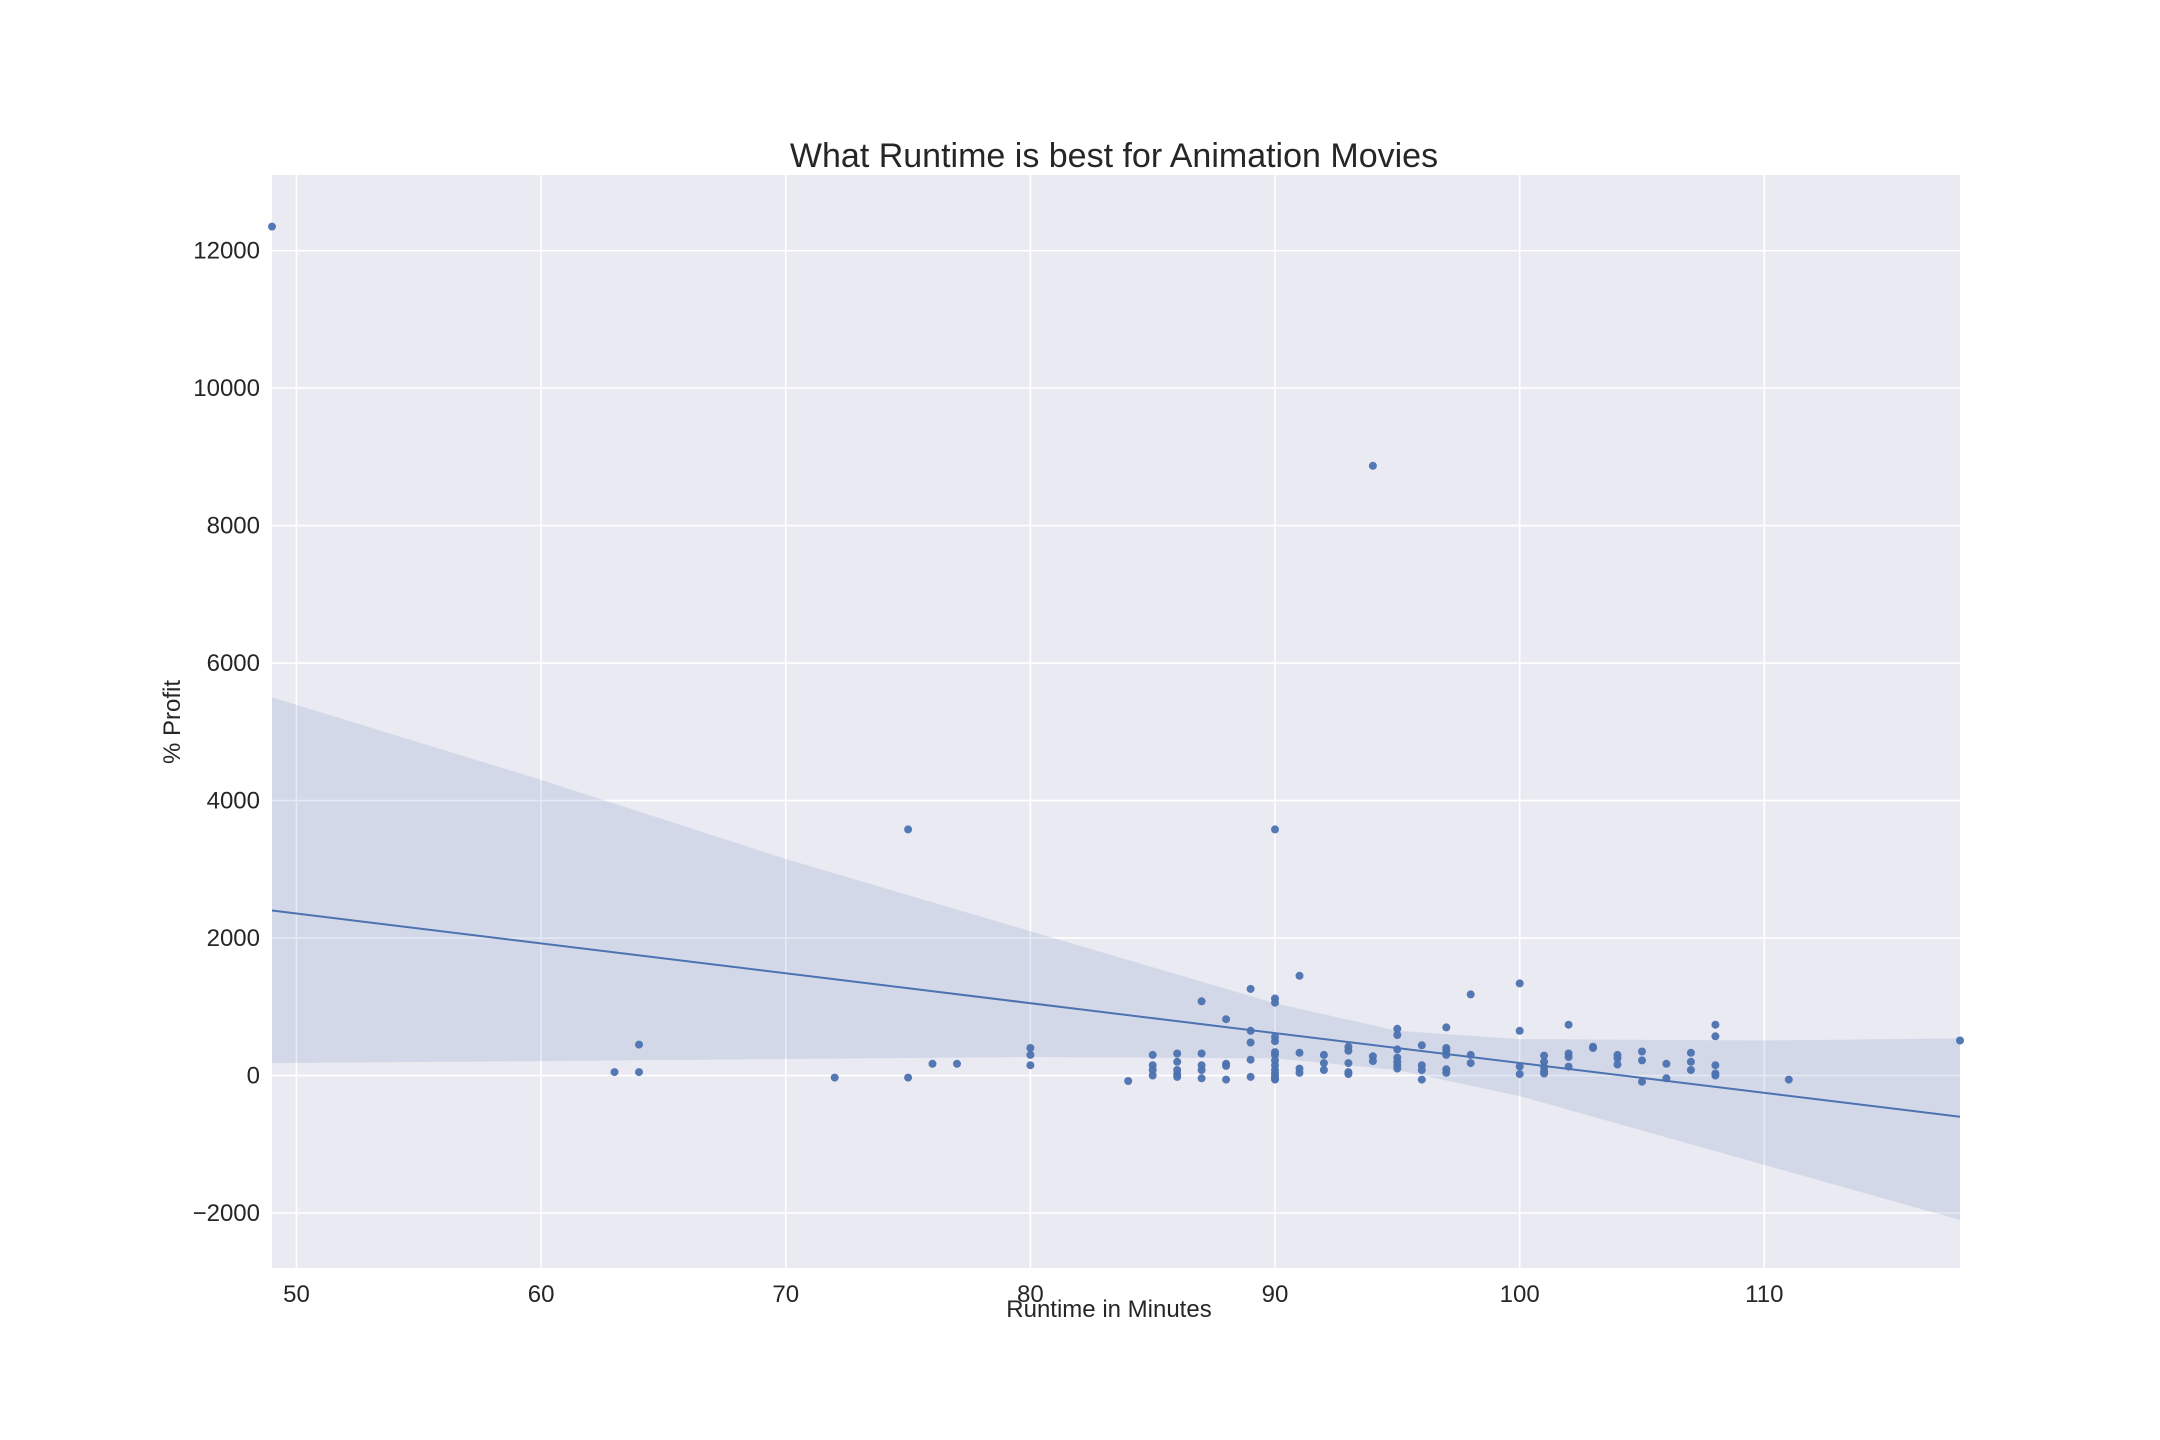 The width and height of the screenshot is (2160, 1440). Describe the element at coordinates (226, 251) in the screenshot. I see `y-tick-label: 12000` at that location.